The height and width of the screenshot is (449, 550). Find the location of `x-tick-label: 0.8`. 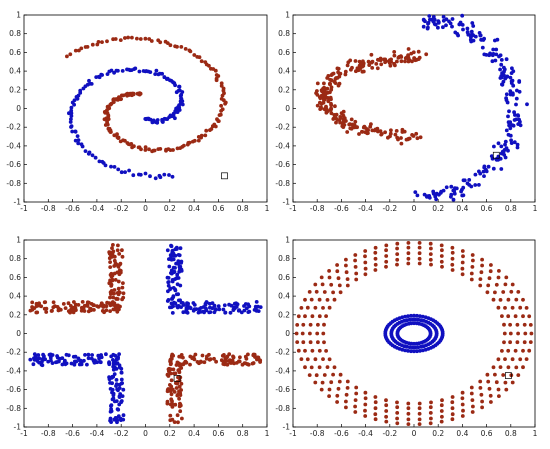

x-tick-label: 0.8 is located at coordinates (511, 208).